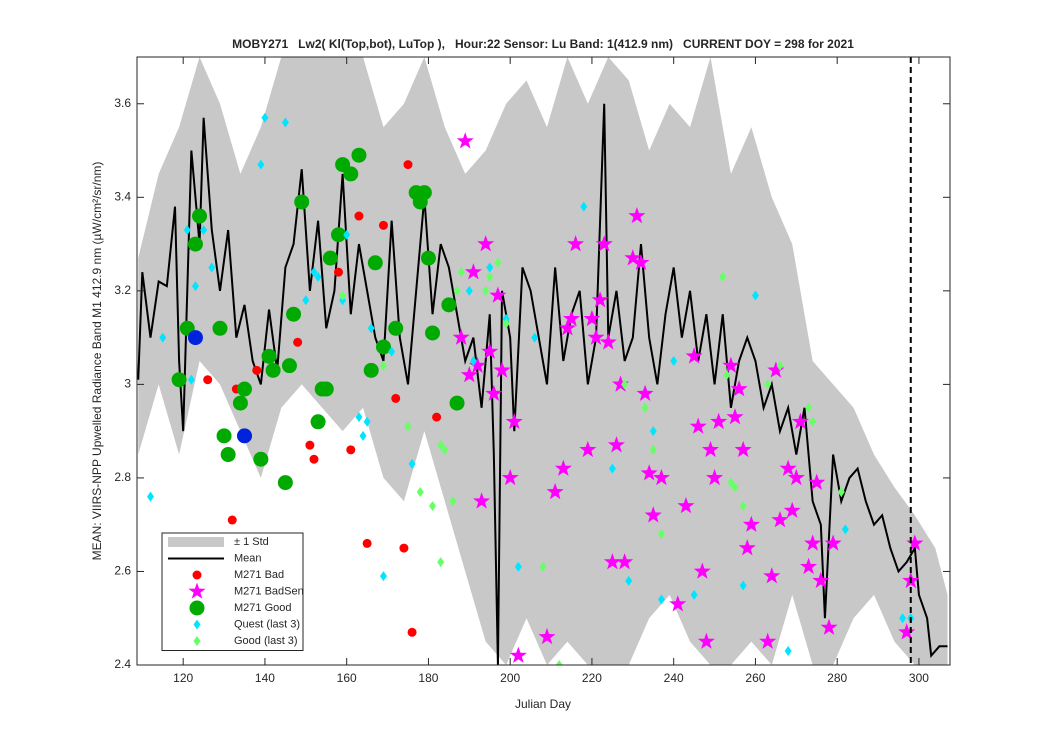  What do you see at coordinates (259, 575) in the screenshot?
I see `legend-label: M271 Bad` at bounding box center [259, 575].